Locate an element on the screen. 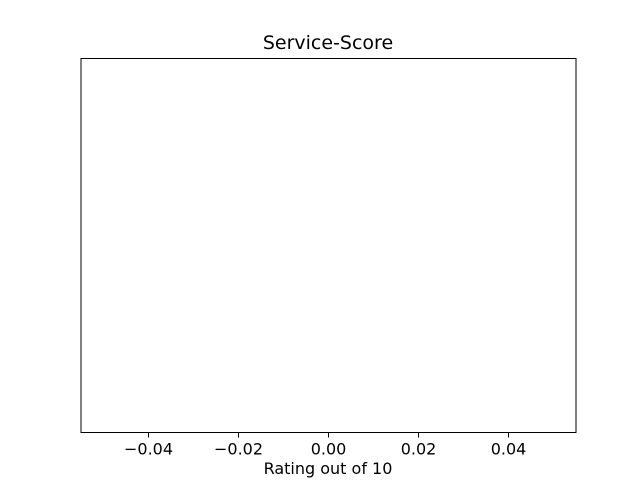  x-tick-label: −0.02 is located at coordinates (238, 449).